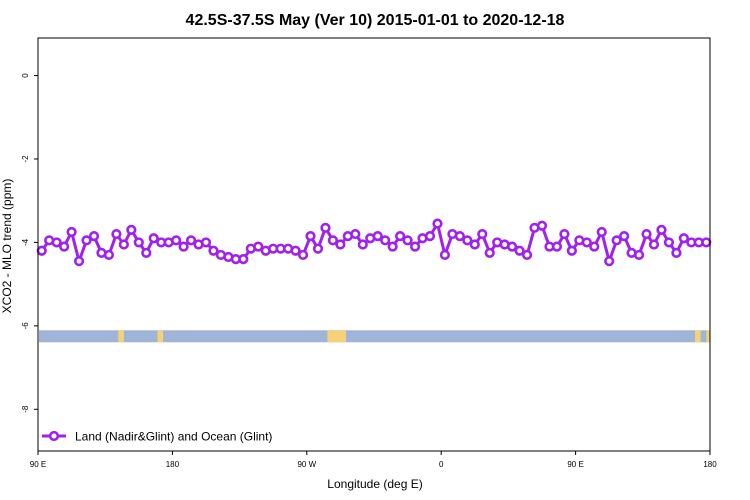 This screenshot has height=500, width=750. I want to click on legend-label: Land (Nadir&Glint) and Ocean (Glint), so click(173, 437).